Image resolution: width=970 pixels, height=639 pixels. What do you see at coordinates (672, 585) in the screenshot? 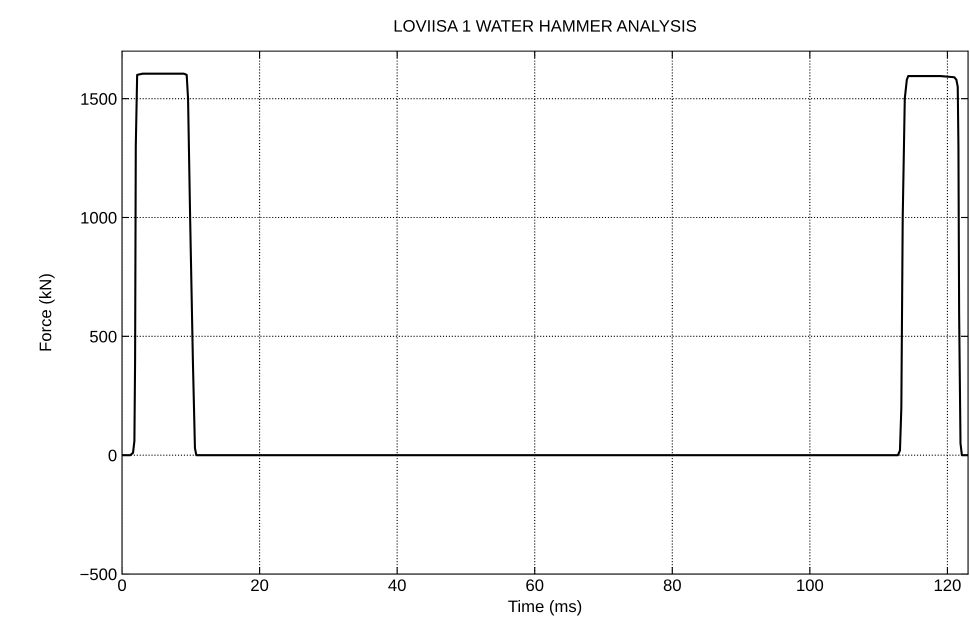
I see `x-tick-label: 80` at bounding box center [672, 585].